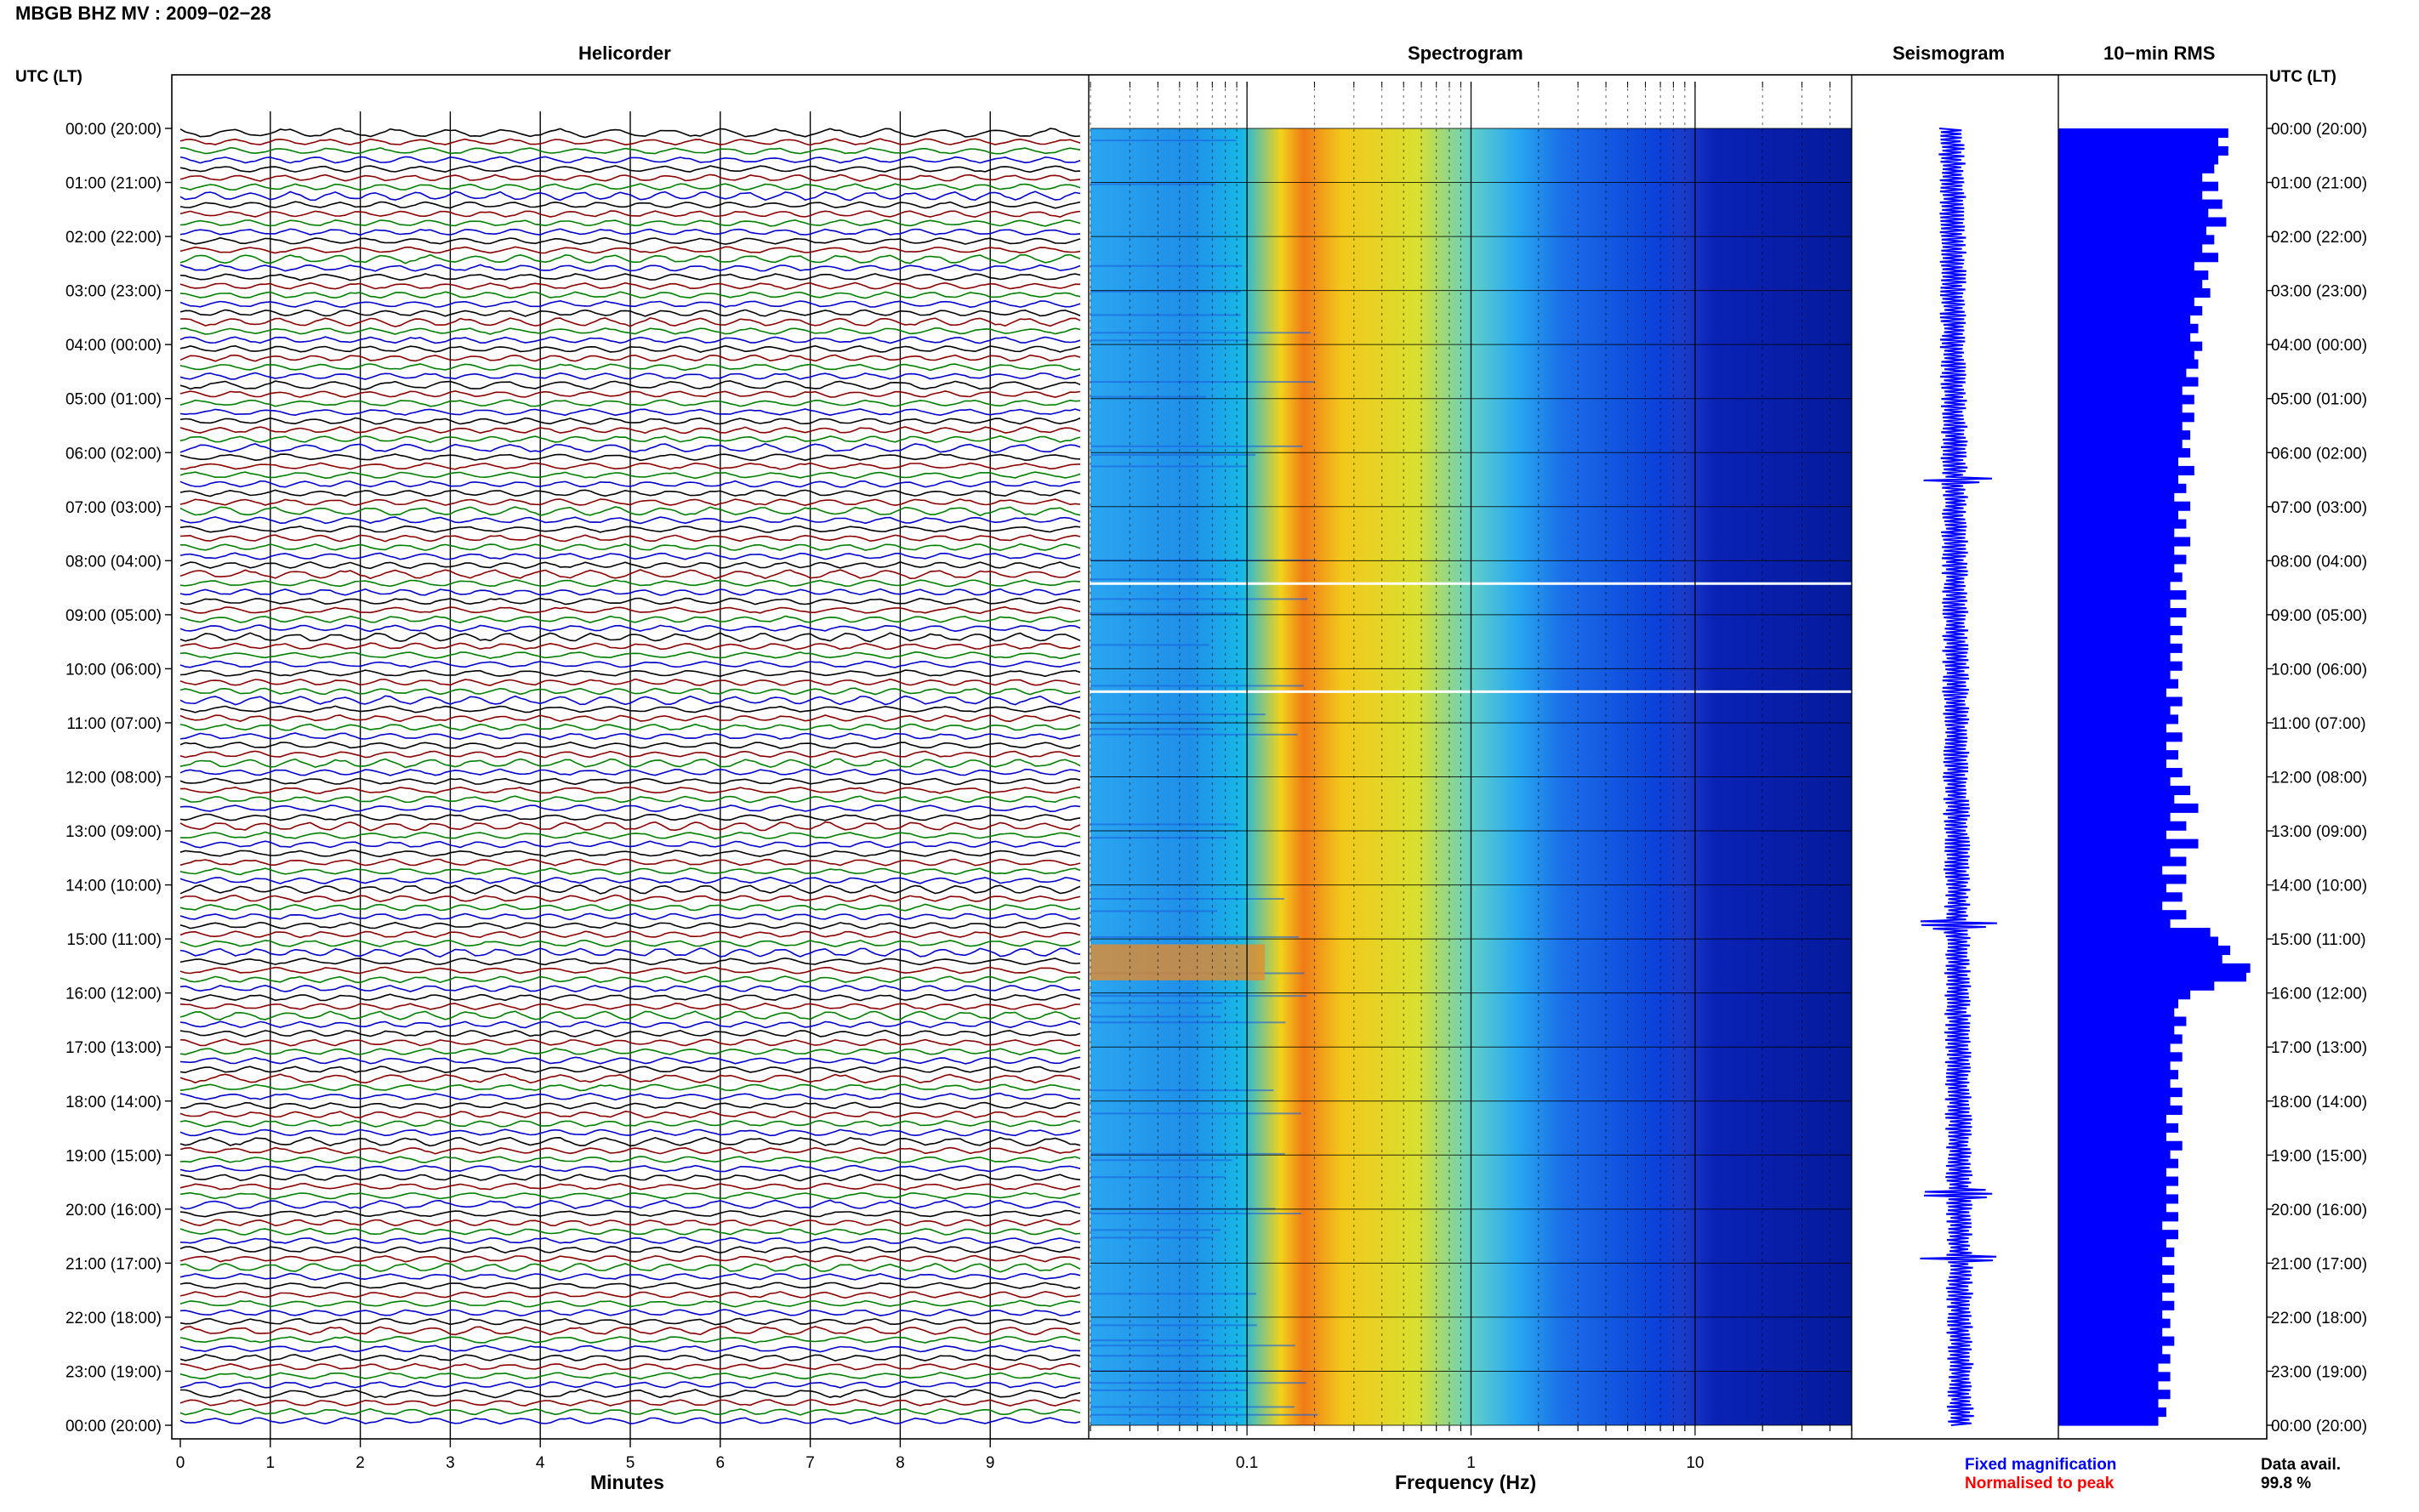  I want to click on hour-label-left: 22:00 (18:00), so click(113, 1318).